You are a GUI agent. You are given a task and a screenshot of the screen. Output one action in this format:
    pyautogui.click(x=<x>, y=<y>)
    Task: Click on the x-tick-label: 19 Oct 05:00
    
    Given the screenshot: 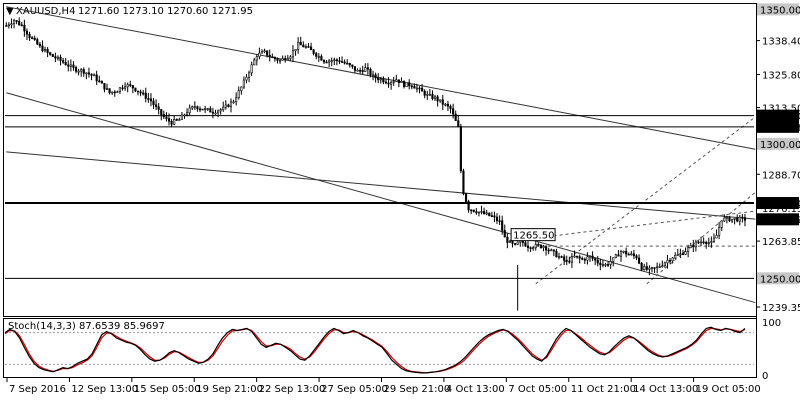 What is the action you would take?
    pyautogui.click(x=728, y=389)
    